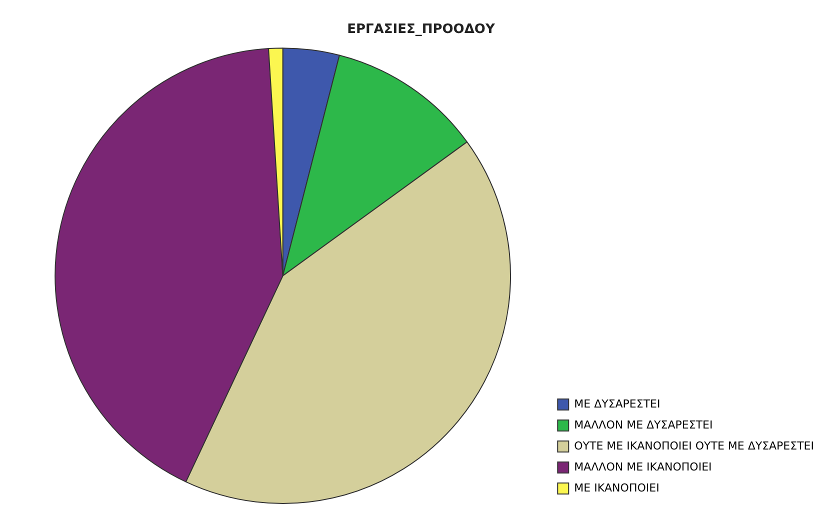 Image resolution: width=838 pixels, height=517 pixels. Describe the element at coordinates (617, 487) in the screenshot. I see `legend-label: ΜΕ ΙΚΑΝΟΠΟΙΕΙ` at that location.